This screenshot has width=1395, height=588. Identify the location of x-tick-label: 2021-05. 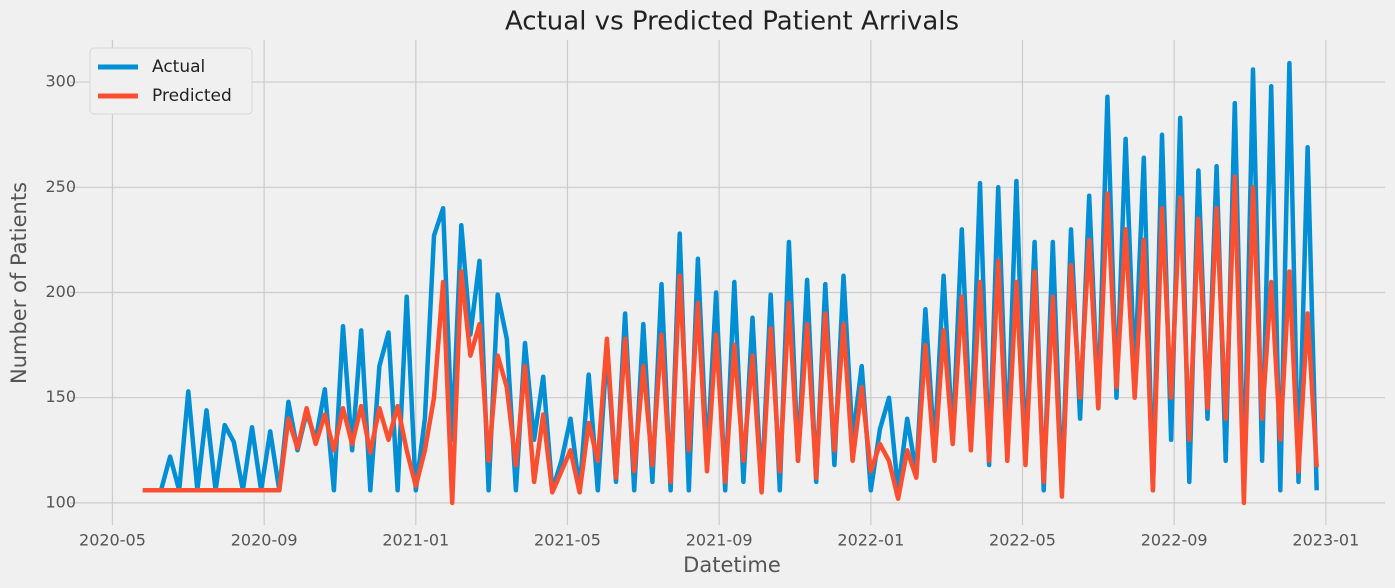
(567, 540).